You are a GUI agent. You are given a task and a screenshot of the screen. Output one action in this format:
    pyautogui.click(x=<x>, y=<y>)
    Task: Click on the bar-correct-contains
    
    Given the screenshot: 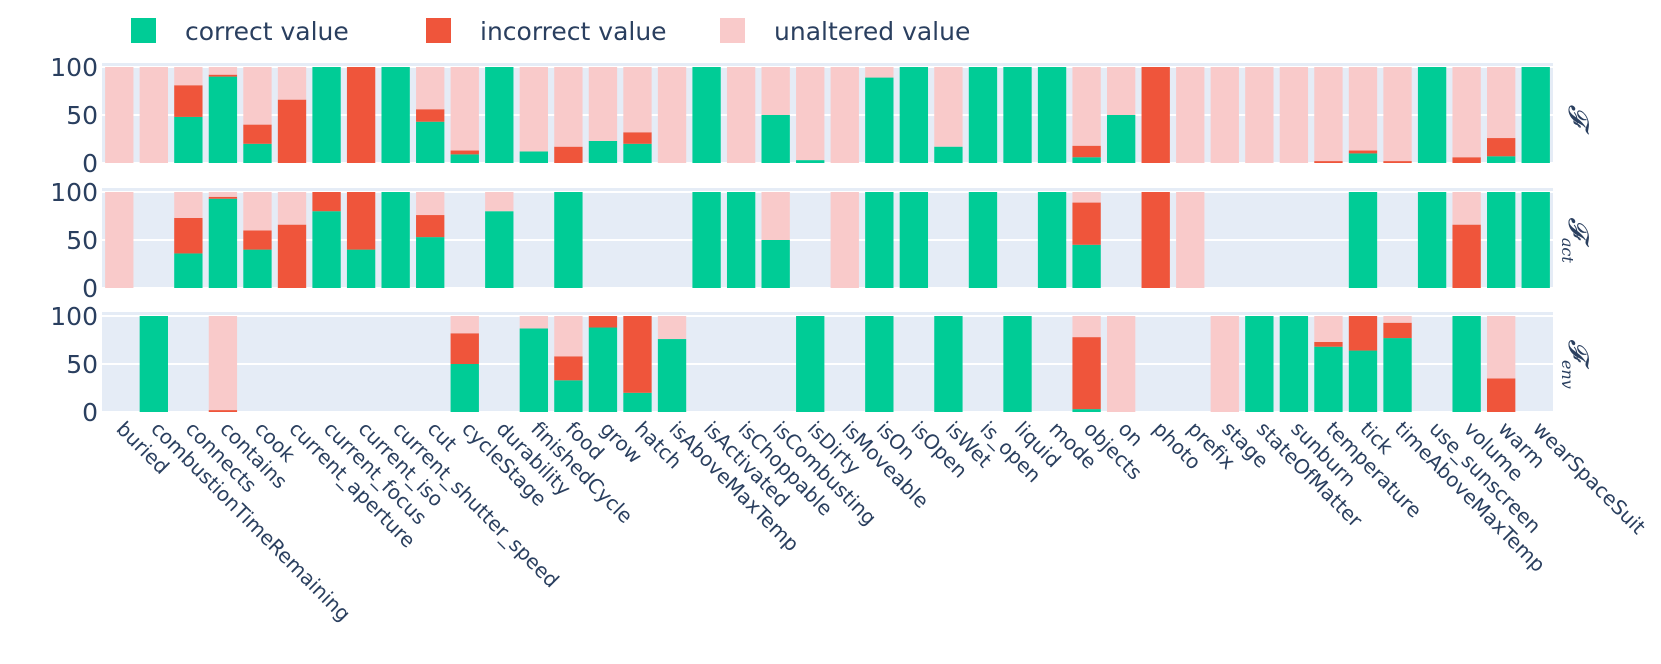 What is the action you would take?
    pyautogui.click(x=223, y=243)
    